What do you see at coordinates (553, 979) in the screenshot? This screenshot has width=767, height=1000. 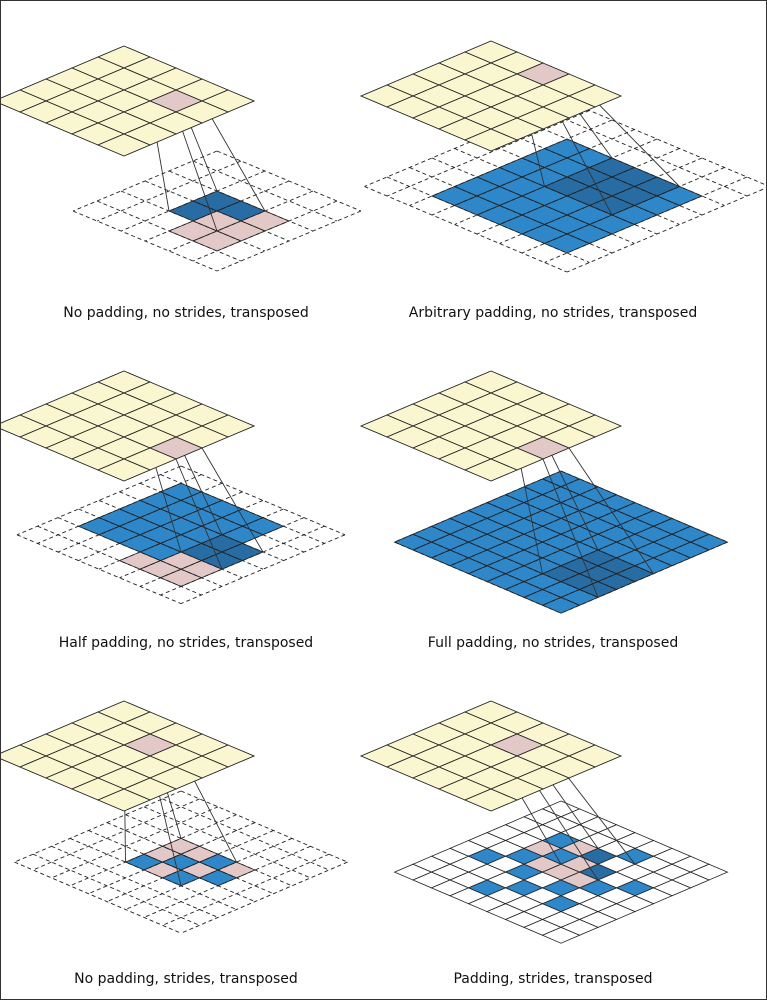 I see `caption-padding-strides: Padding, strides, transposed` at bounding box center [553, 979].